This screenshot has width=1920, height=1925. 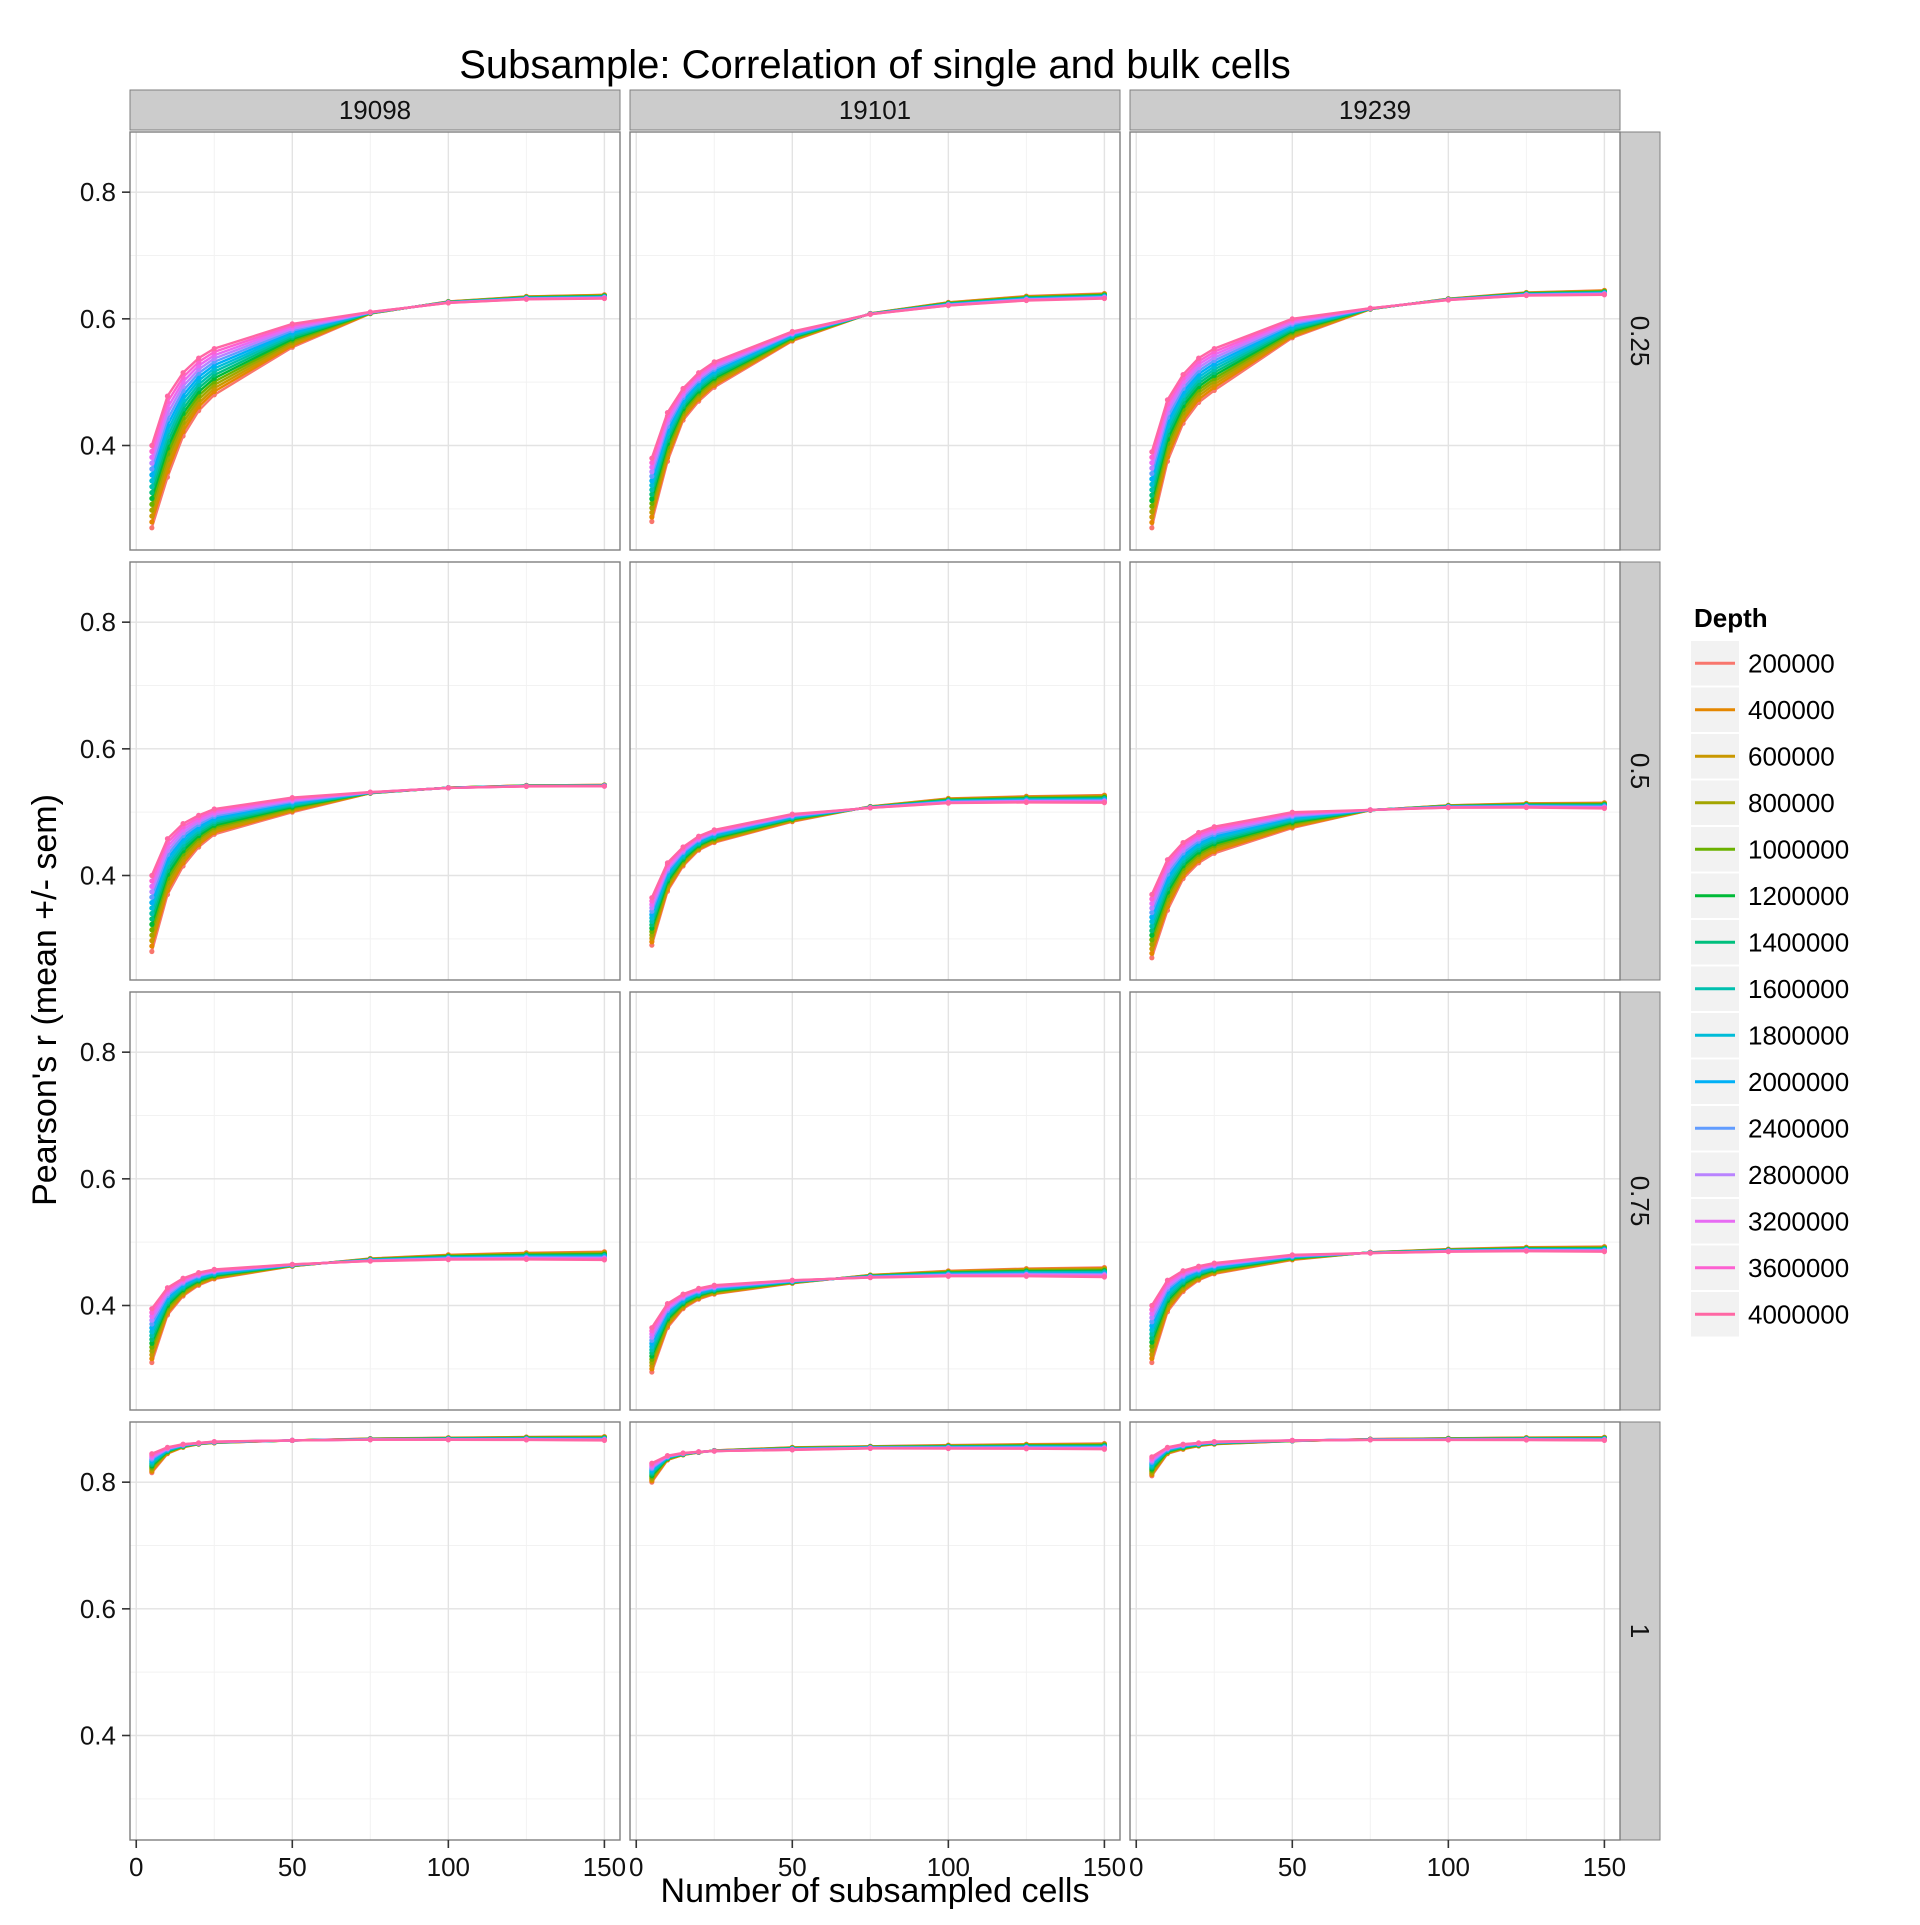 What do you see at coordinates (1798, 1314) in the screenshot?
I see `legend-label: 4000000` at bounding box center [1798, 1314].